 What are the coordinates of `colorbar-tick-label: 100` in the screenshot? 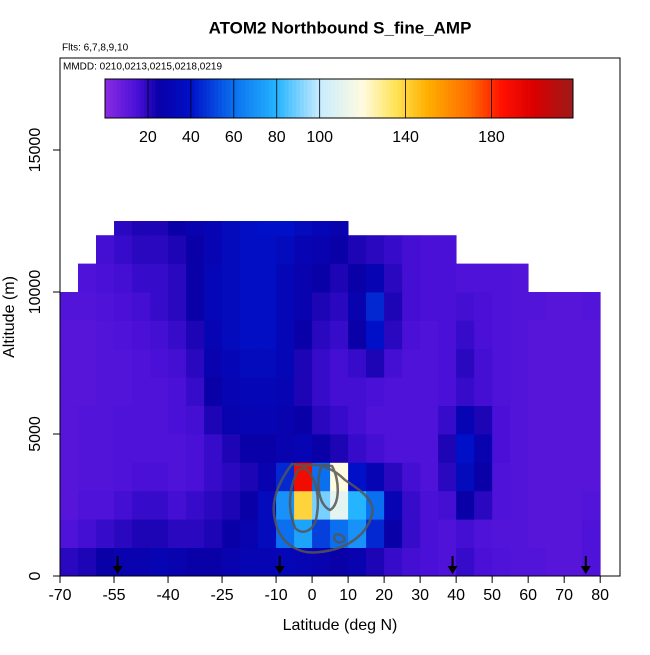 It's located at (319, 137).